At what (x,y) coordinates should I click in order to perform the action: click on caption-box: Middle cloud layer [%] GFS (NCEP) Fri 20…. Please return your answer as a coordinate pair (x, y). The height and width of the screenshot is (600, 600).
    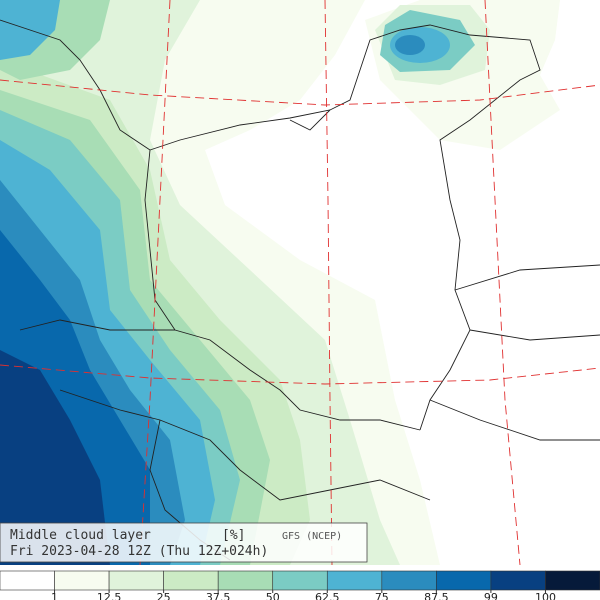
    Looking at the image, I should click on (184, 542).